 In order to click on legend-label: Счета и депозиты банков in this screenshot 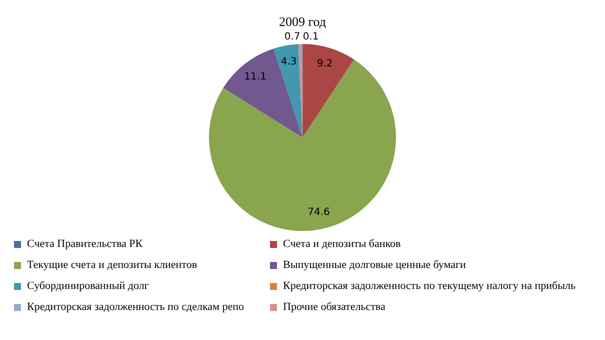, I will do `click(342, 244)`.